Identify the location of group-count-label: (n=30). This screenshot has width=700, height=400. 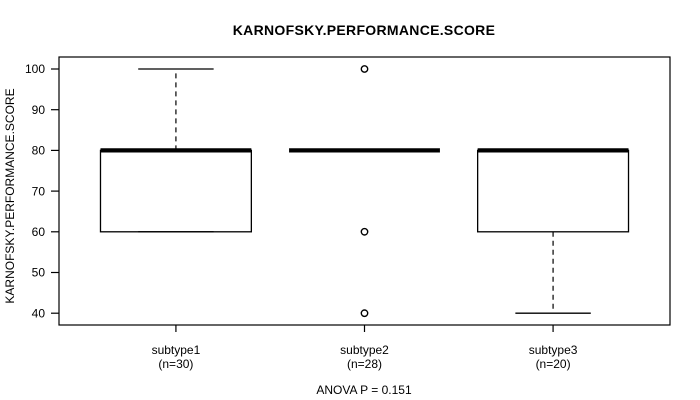
(175, 364).